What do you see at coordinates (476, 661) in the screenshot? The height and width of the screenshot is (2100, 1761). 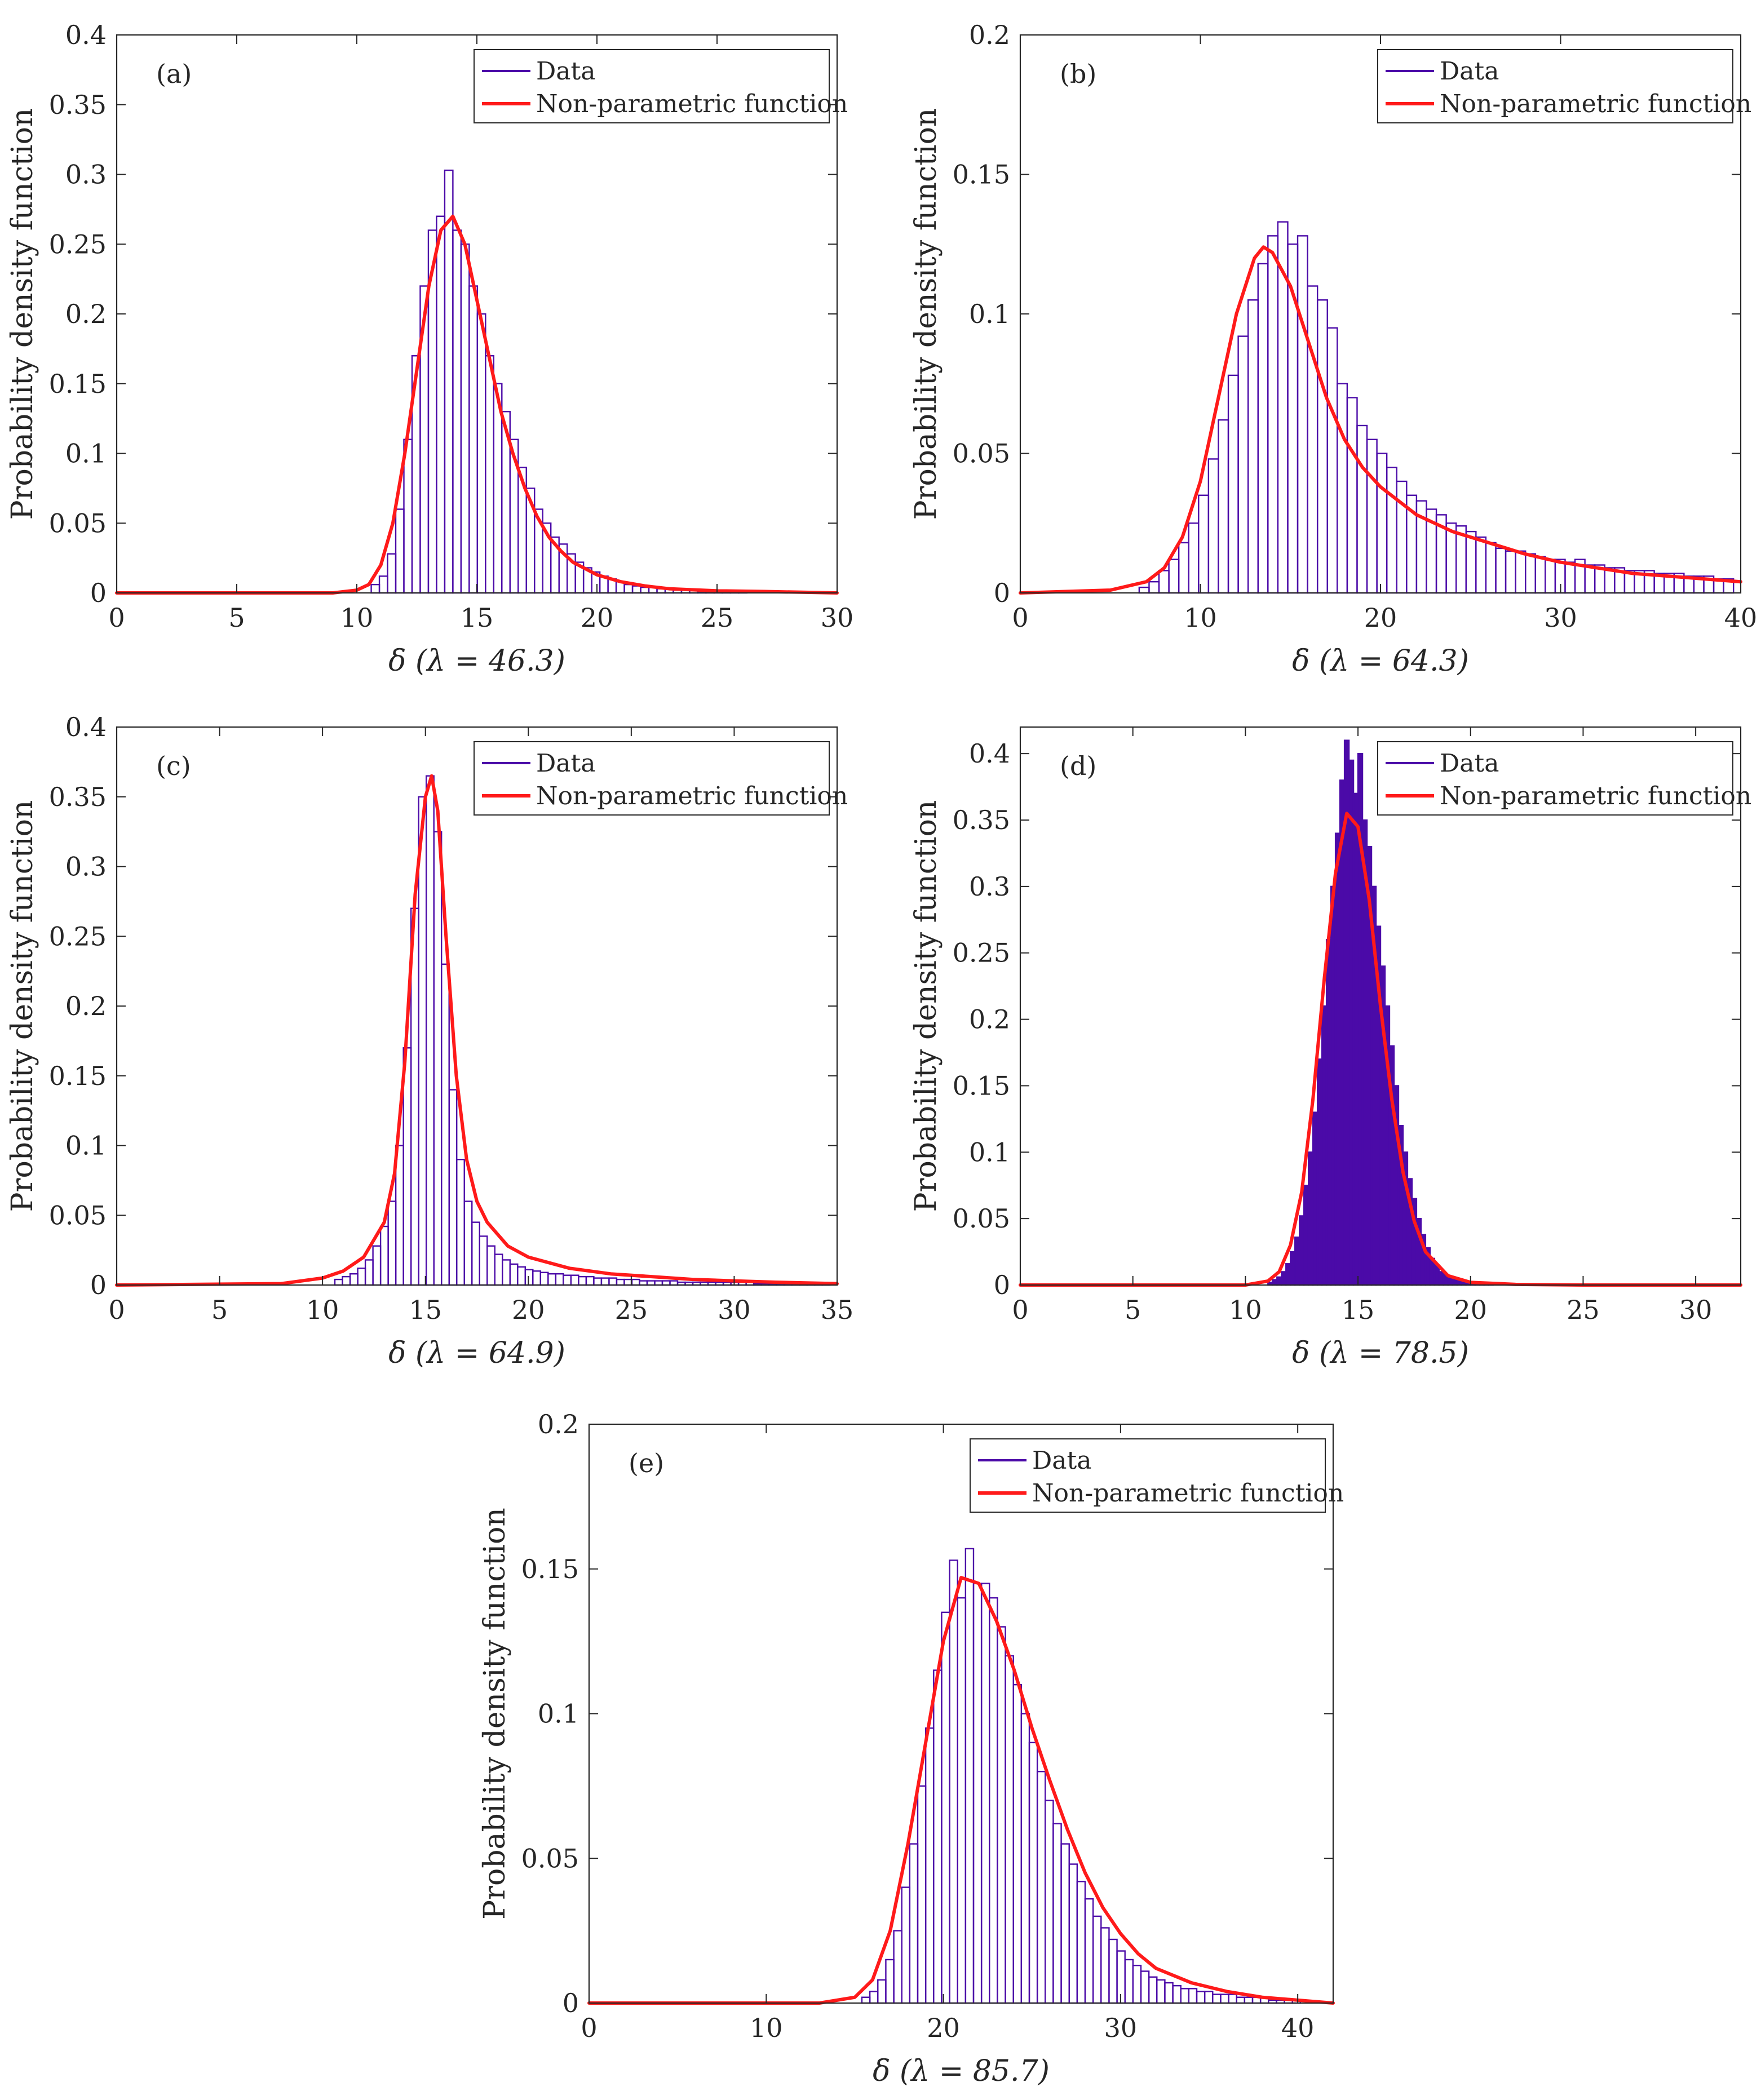 I see `x-axis-label: δ (λ = 46.3)` at bounding box center [476, 661].